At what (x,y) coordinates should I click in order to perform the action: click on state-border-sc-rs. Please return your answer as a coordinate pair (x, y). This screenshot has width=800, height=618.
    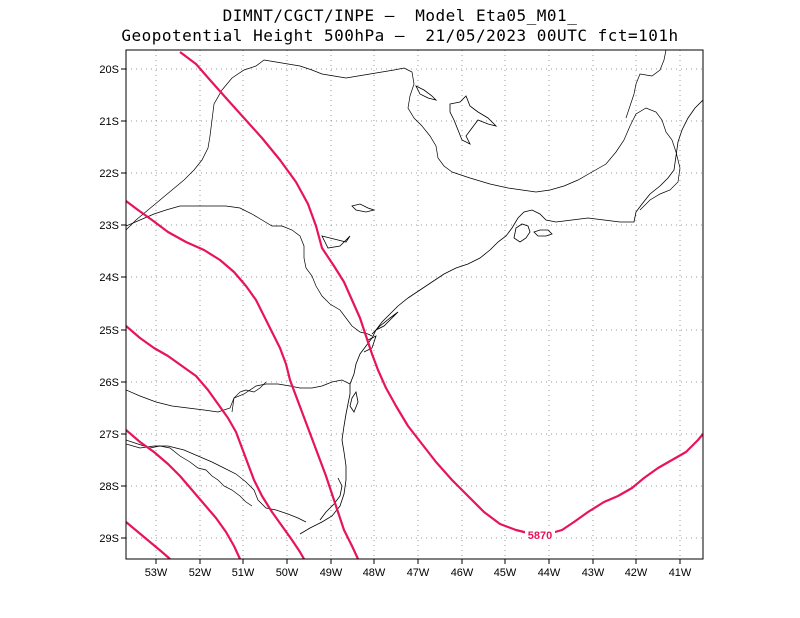
    Looking at the image, I should click on (216, 483).